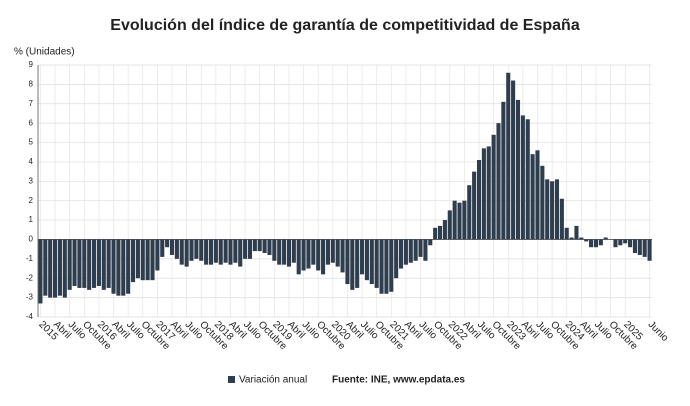 Image resolution: width=690 pixels, height=406 pixels. I want to click on y-tick-label: 7, so click(31, 103).